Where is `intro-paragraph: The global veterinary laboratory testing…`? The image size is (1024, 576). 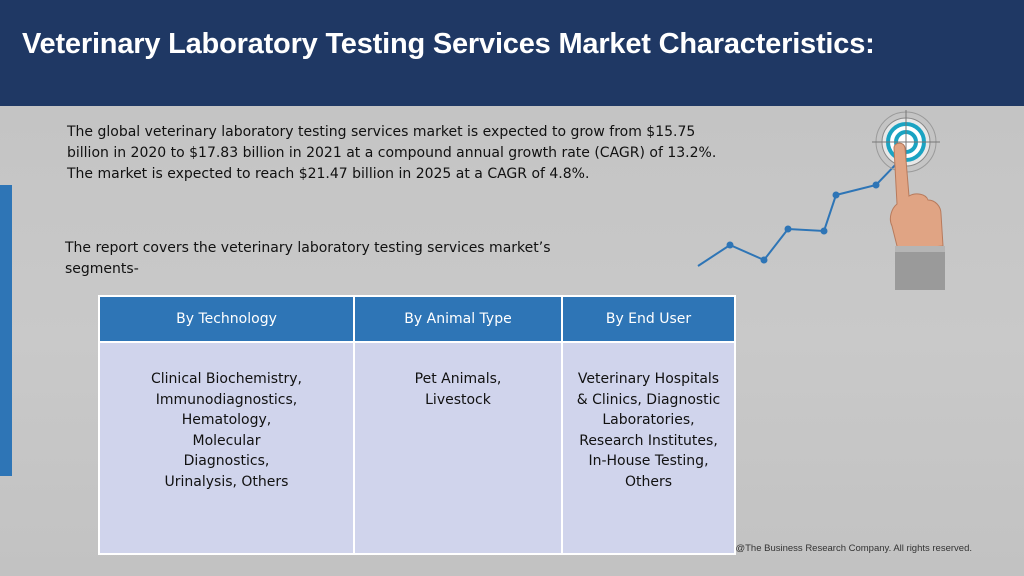
intro-paragraph: The global veterinary laboratory testing… is located at coordinates (392, 153).